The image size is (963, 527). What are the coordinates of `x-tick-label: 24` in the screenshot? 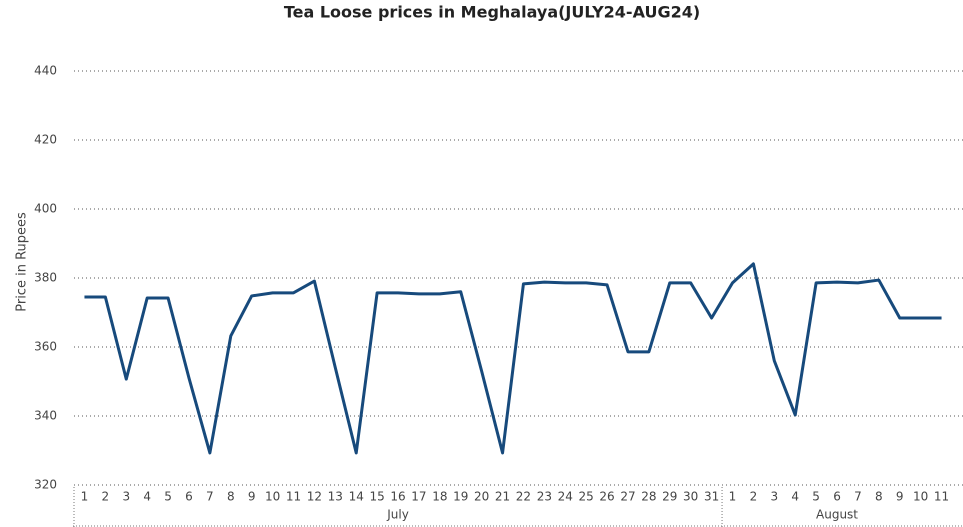 It's located at (565, 497).